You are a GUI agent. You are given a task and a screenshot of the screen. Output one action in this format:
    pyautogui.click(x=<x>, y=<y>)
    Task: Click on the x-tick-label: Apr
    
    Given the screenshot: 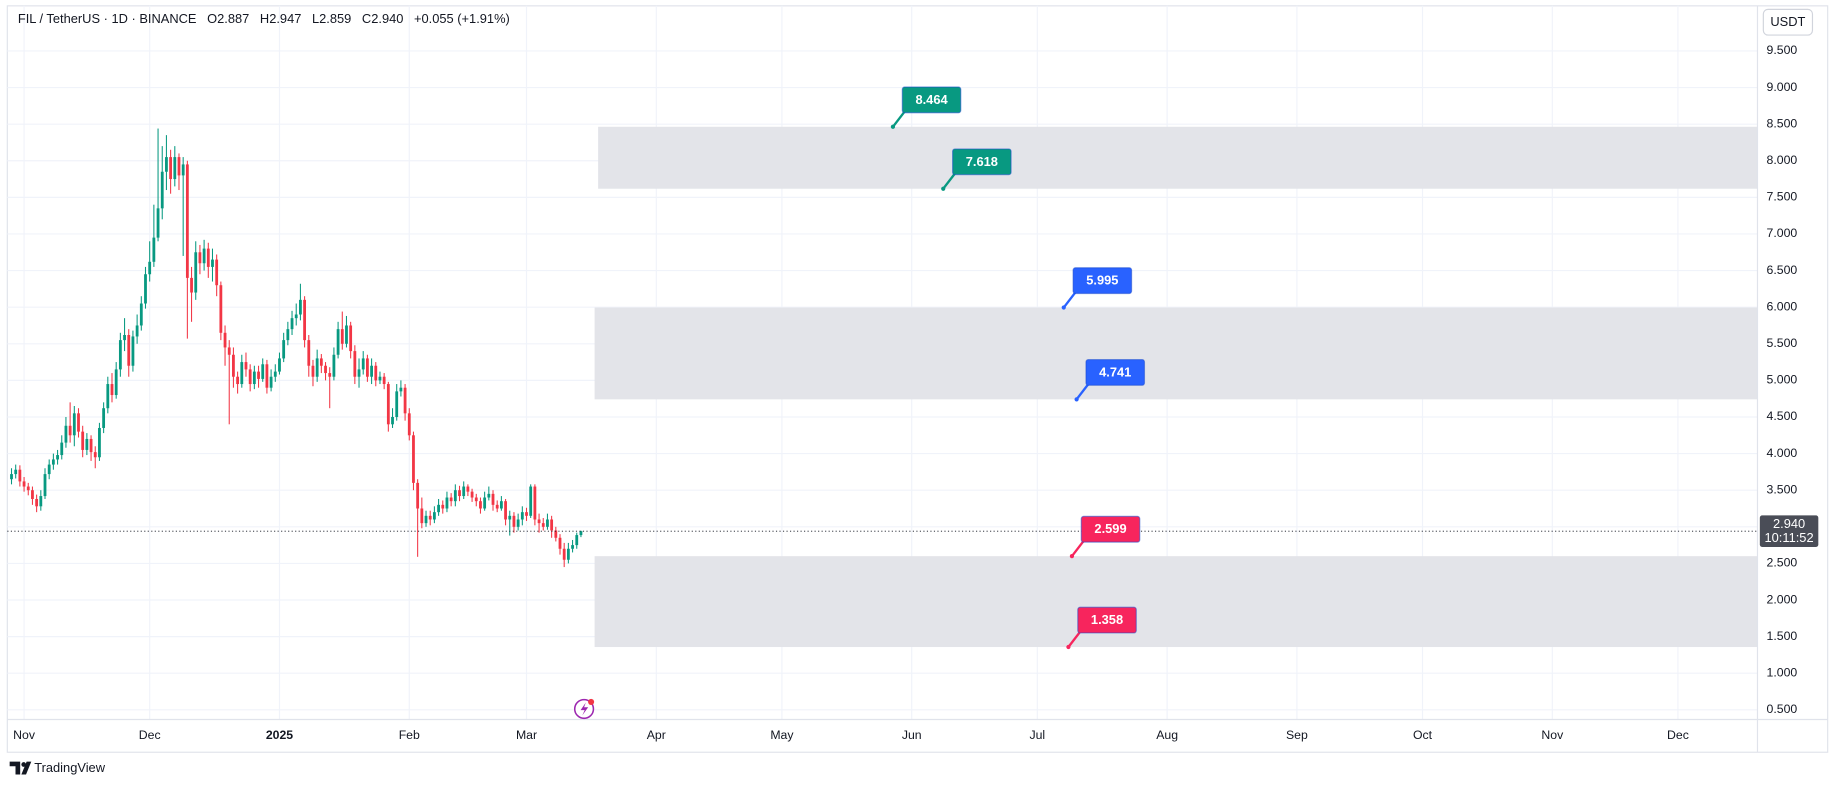 What is the action you would take?
    pyautogui.click(x=656, y=735)
    